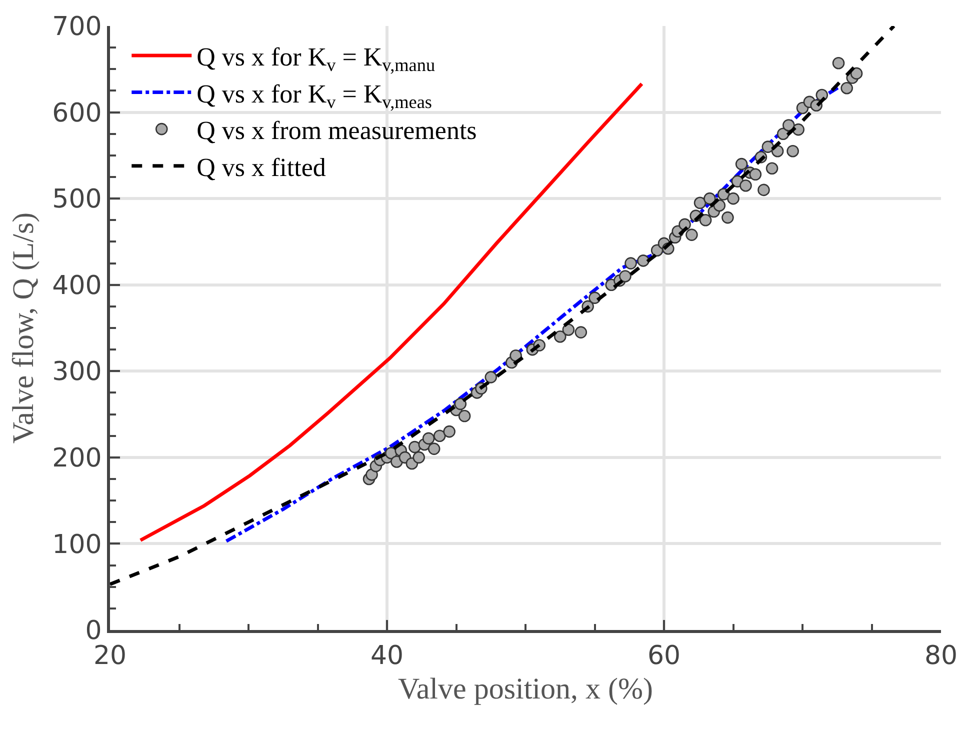 The width and height of the screenshot is (970, 730). I want to click on x-tick-label: 80, so click(941, 656).